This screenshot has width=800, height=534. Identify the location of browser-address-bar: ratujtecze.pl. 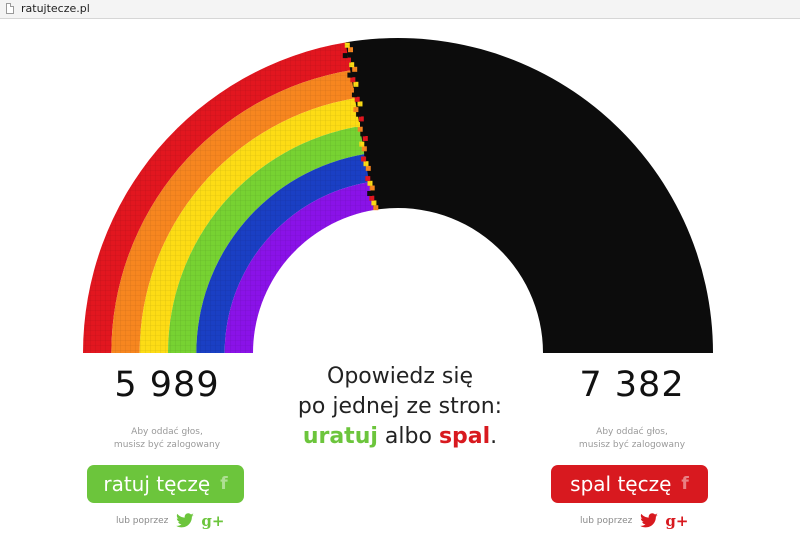
(400, 9).